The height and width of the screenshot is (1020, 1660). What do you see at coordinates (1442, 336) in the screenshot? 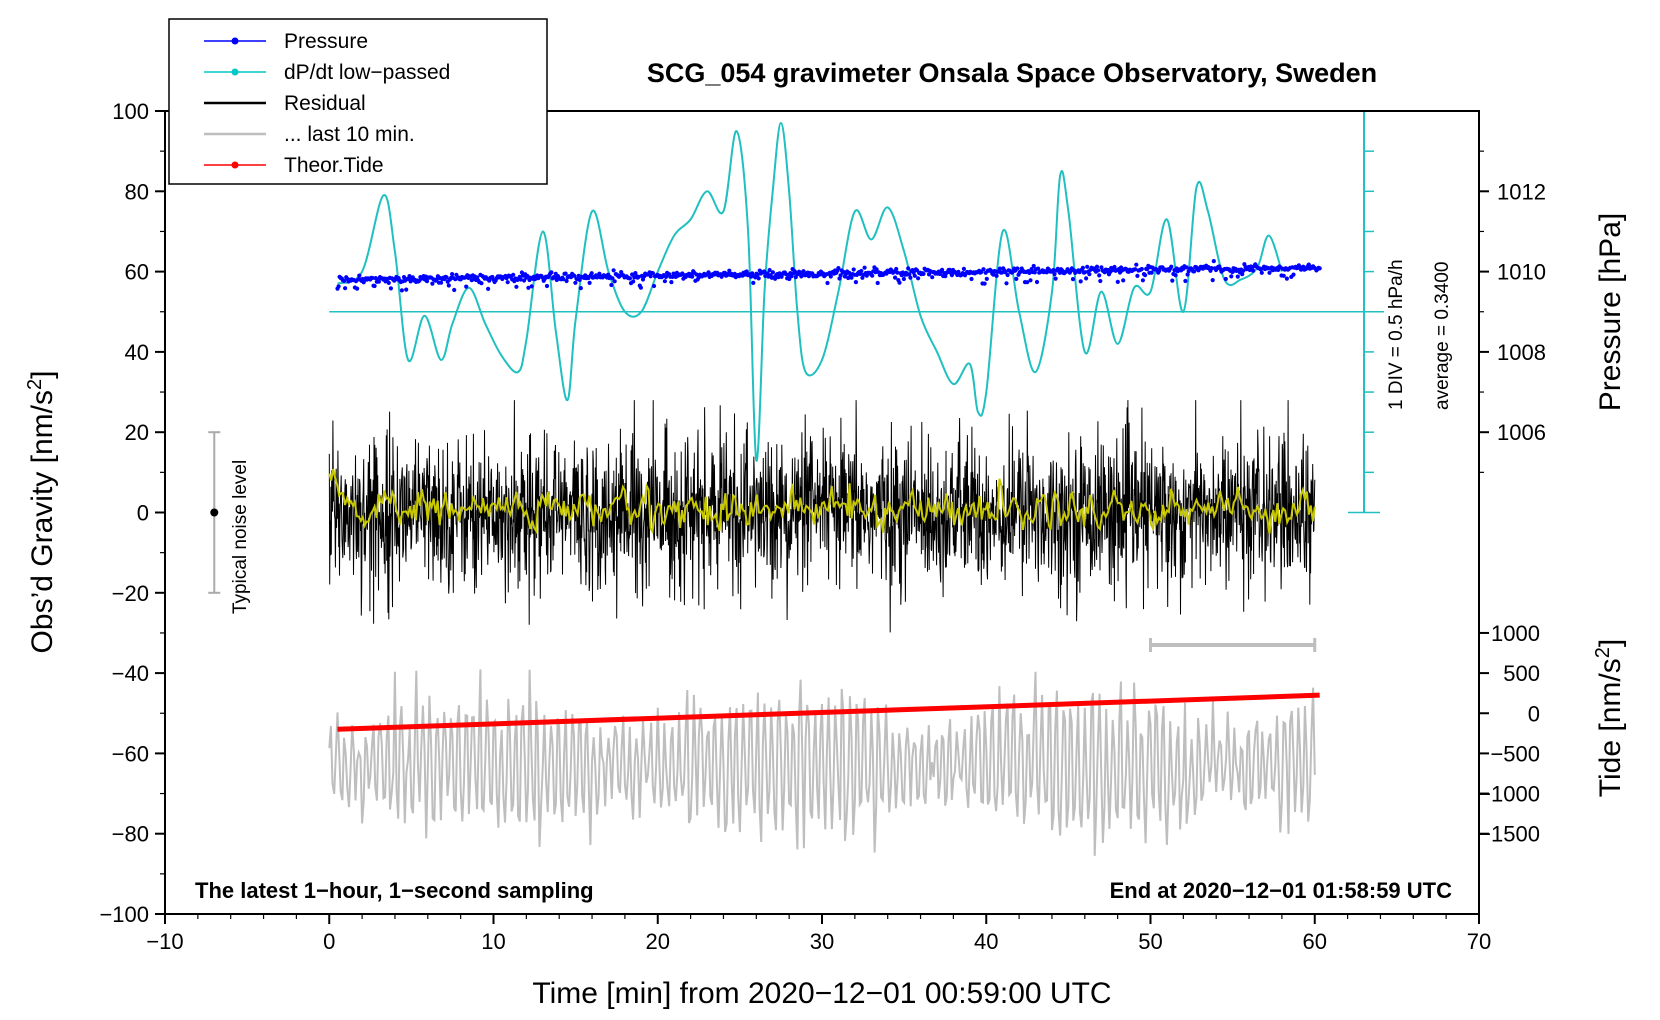
I see `average-label: average = 0.3400` at bounding box center [1442, 336].